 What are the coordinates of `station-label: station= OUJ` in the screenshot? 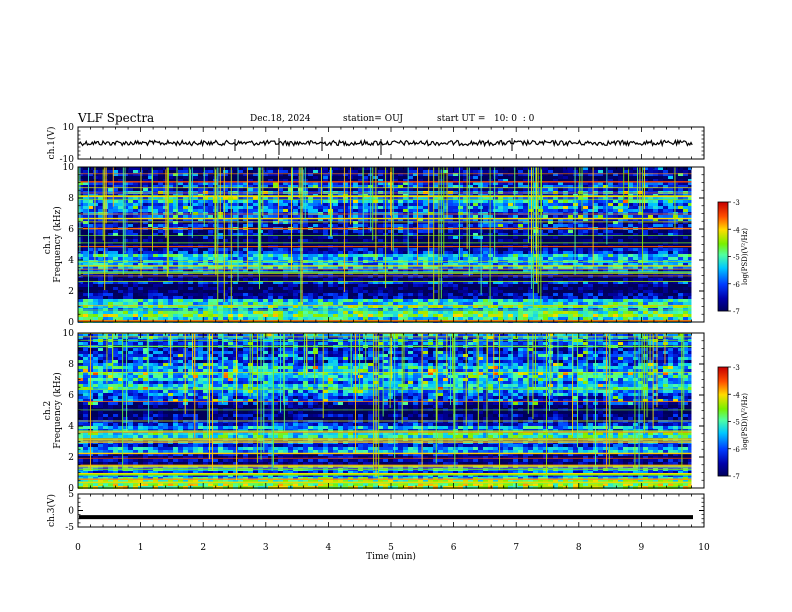 It's located at (373, 119).